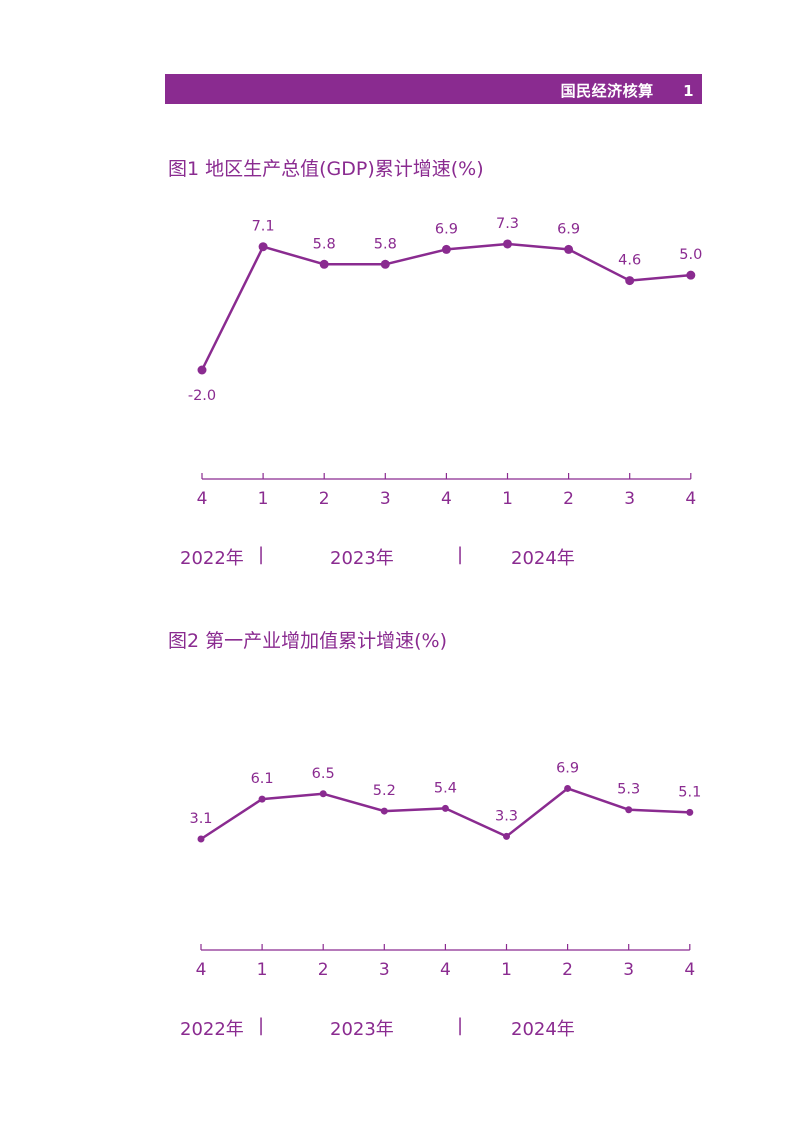 Image resolution: width=794 pixels, height=1123 pixels. What do you see at coordinates (212, 558) in the screenshot?
I see `chart1-year-2022: 2022年` at bounding box center [212, 558].